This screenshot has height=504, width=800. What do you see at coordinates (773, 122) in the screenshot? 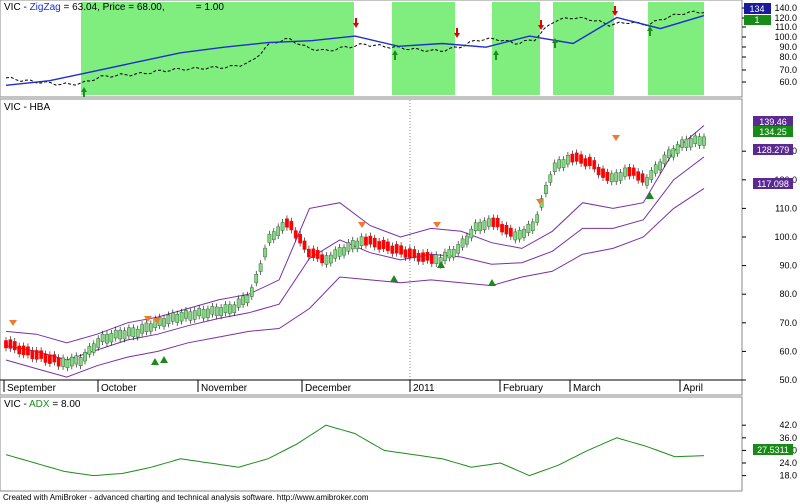
I see `value-badge-text: 139.46` at bounding box center [773, 122].